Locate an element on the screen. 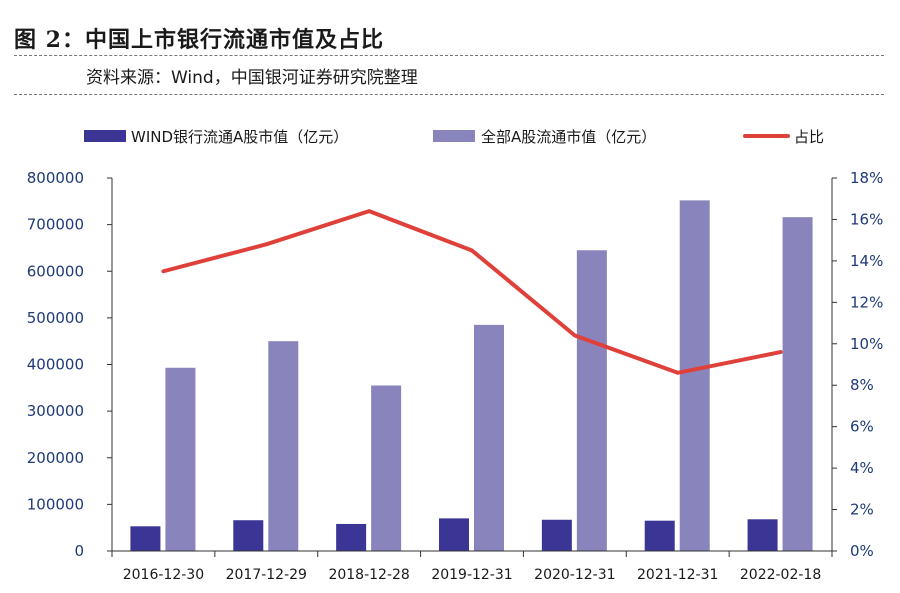 The height and width of the screenshot is (593, 900). right-tick-label: 0% is located at coordinates (862, 551).